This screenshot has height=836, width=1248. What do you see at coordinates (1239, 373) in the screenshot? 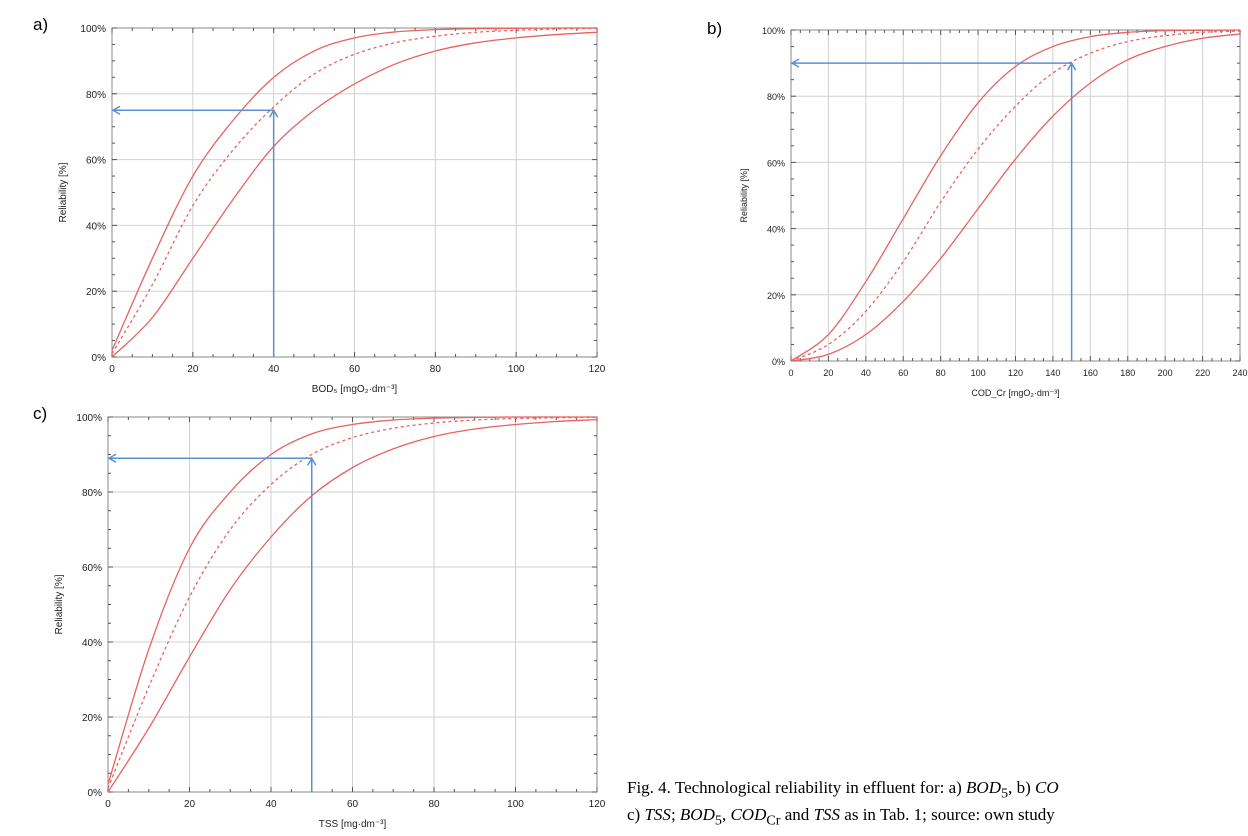
I see `x-tick-label: 240` at bounding box center [1239, 373].